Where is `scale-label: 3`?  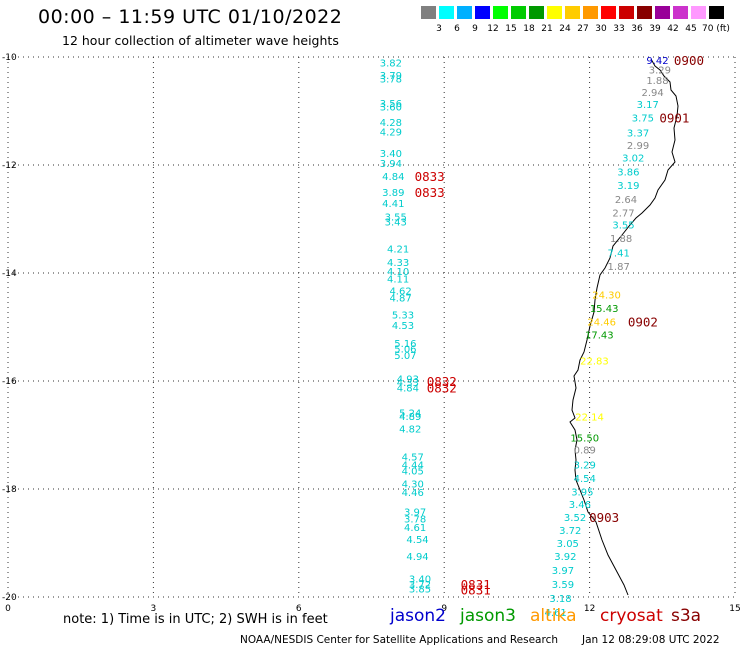
scale-label: 3 is located at coordinates (439, 29).